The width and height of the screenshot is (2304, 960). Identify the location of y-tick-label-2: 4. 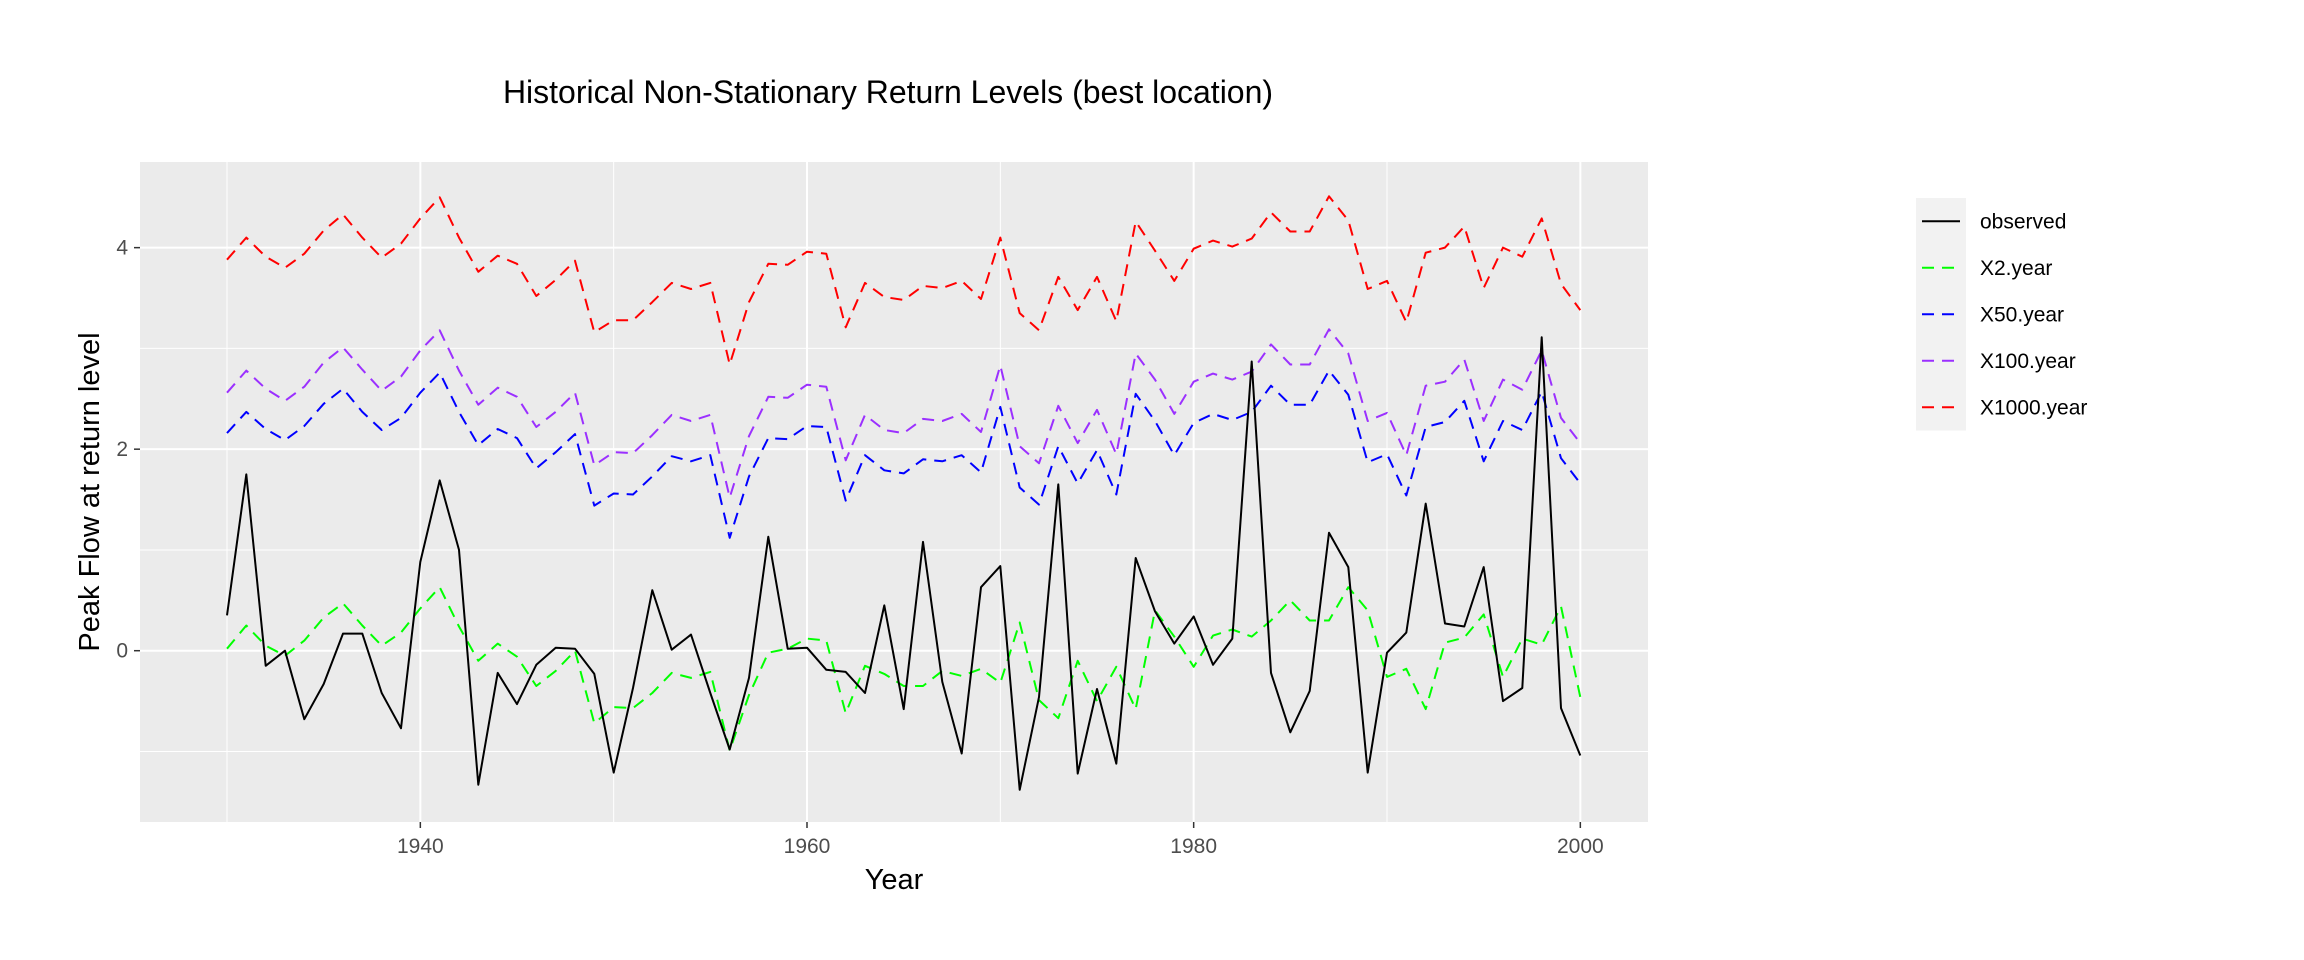
(122, 248).